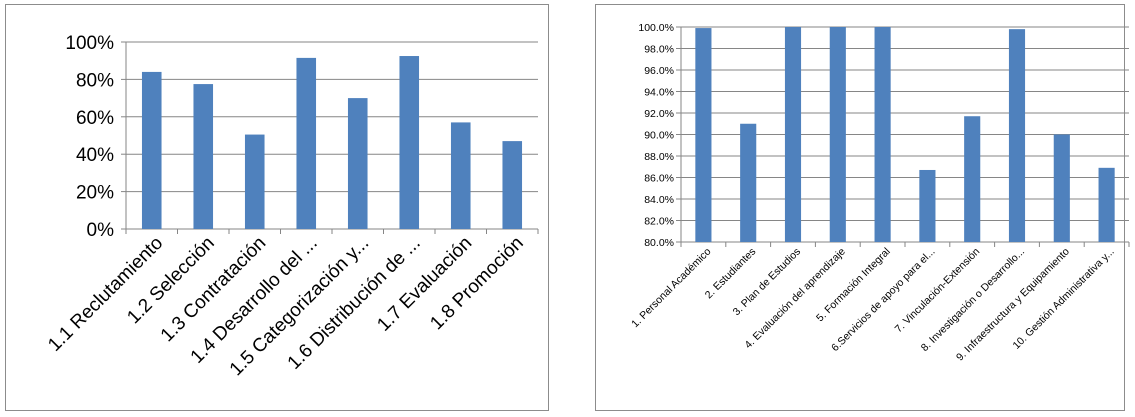 This screenshot has width=1135, height=417. Describe the element at coordinates (671, 288) in the screenshot. I see `category-label: 1. Personal Académico` at that location.